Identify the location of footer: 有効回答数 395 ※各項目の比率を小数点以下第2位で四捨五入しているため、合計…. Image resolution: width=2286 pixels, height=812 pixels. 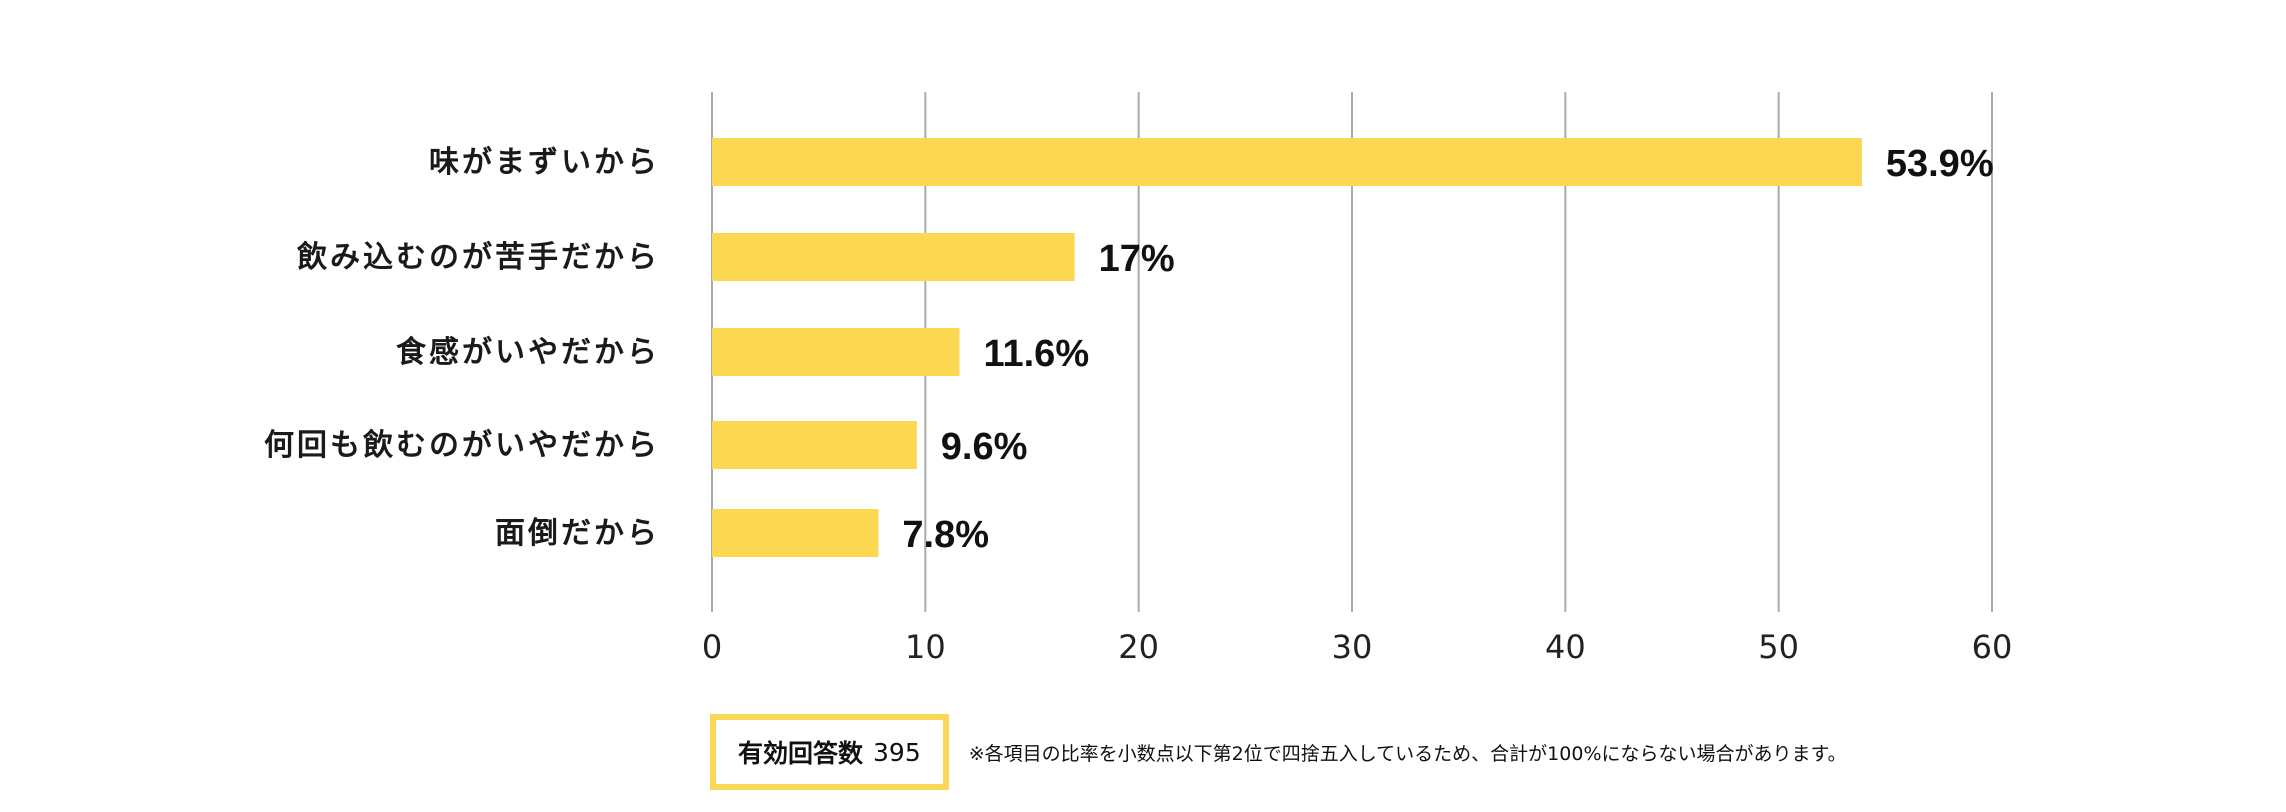
(1278, 752).